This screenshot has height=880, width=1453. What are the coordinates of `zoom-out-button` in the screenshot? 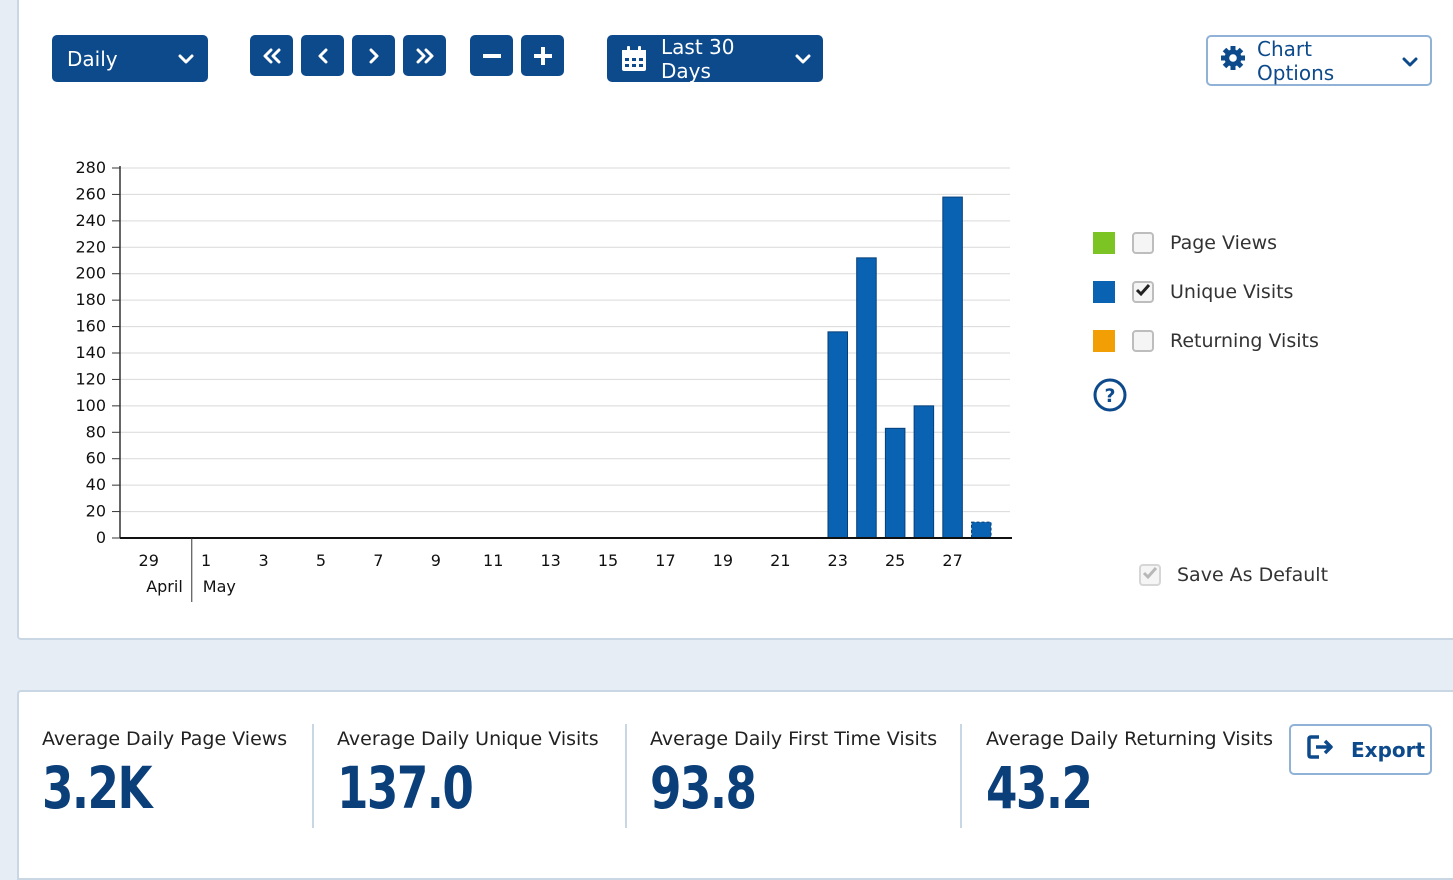 It's located at (491, 55).